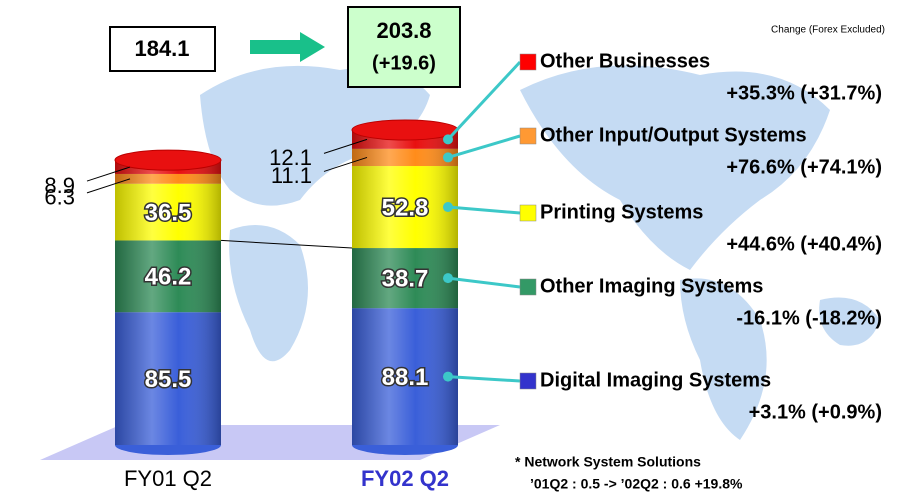 The width and height of the screenshot is (910, 495). I want to click on value-label: 85.5, so click(168, 379).